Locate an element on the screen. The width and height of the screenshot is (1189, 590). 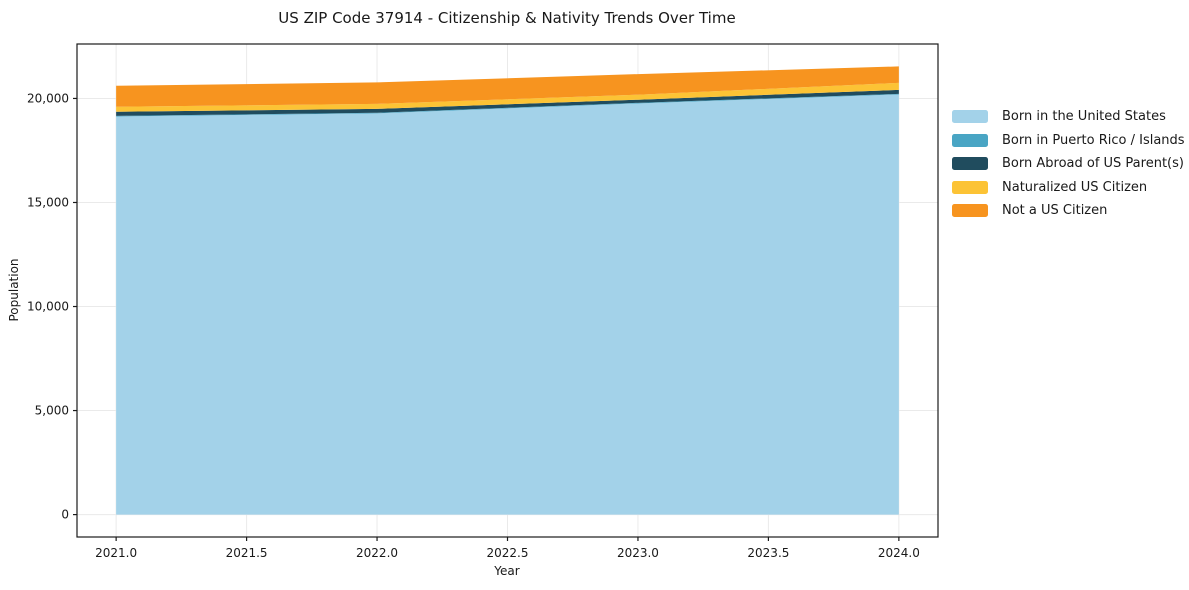
legend-item-born-in-the-united-states: Born in the United States is located at coordinates (1068, 117).